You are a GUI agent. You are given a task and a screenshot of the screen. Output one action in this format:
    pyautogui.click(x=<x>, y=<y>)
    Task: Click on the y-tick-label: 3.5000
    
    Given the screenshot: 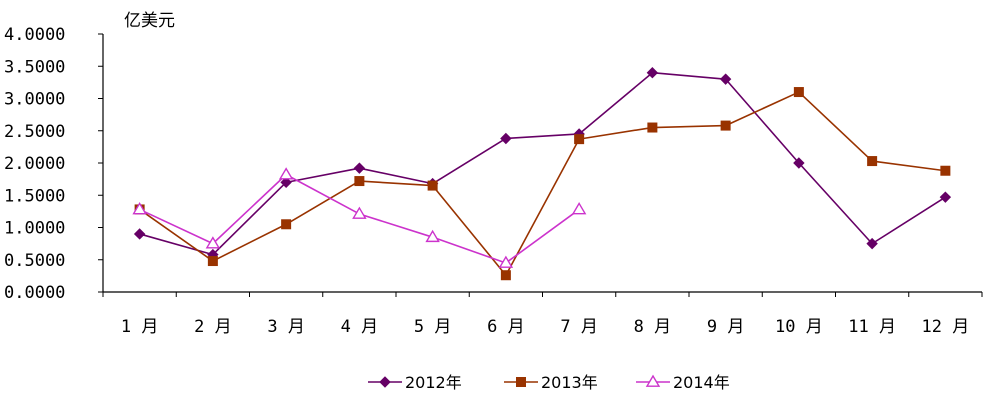 What is the action you would take?
    pyautogui.click(x=34, y=67)
    